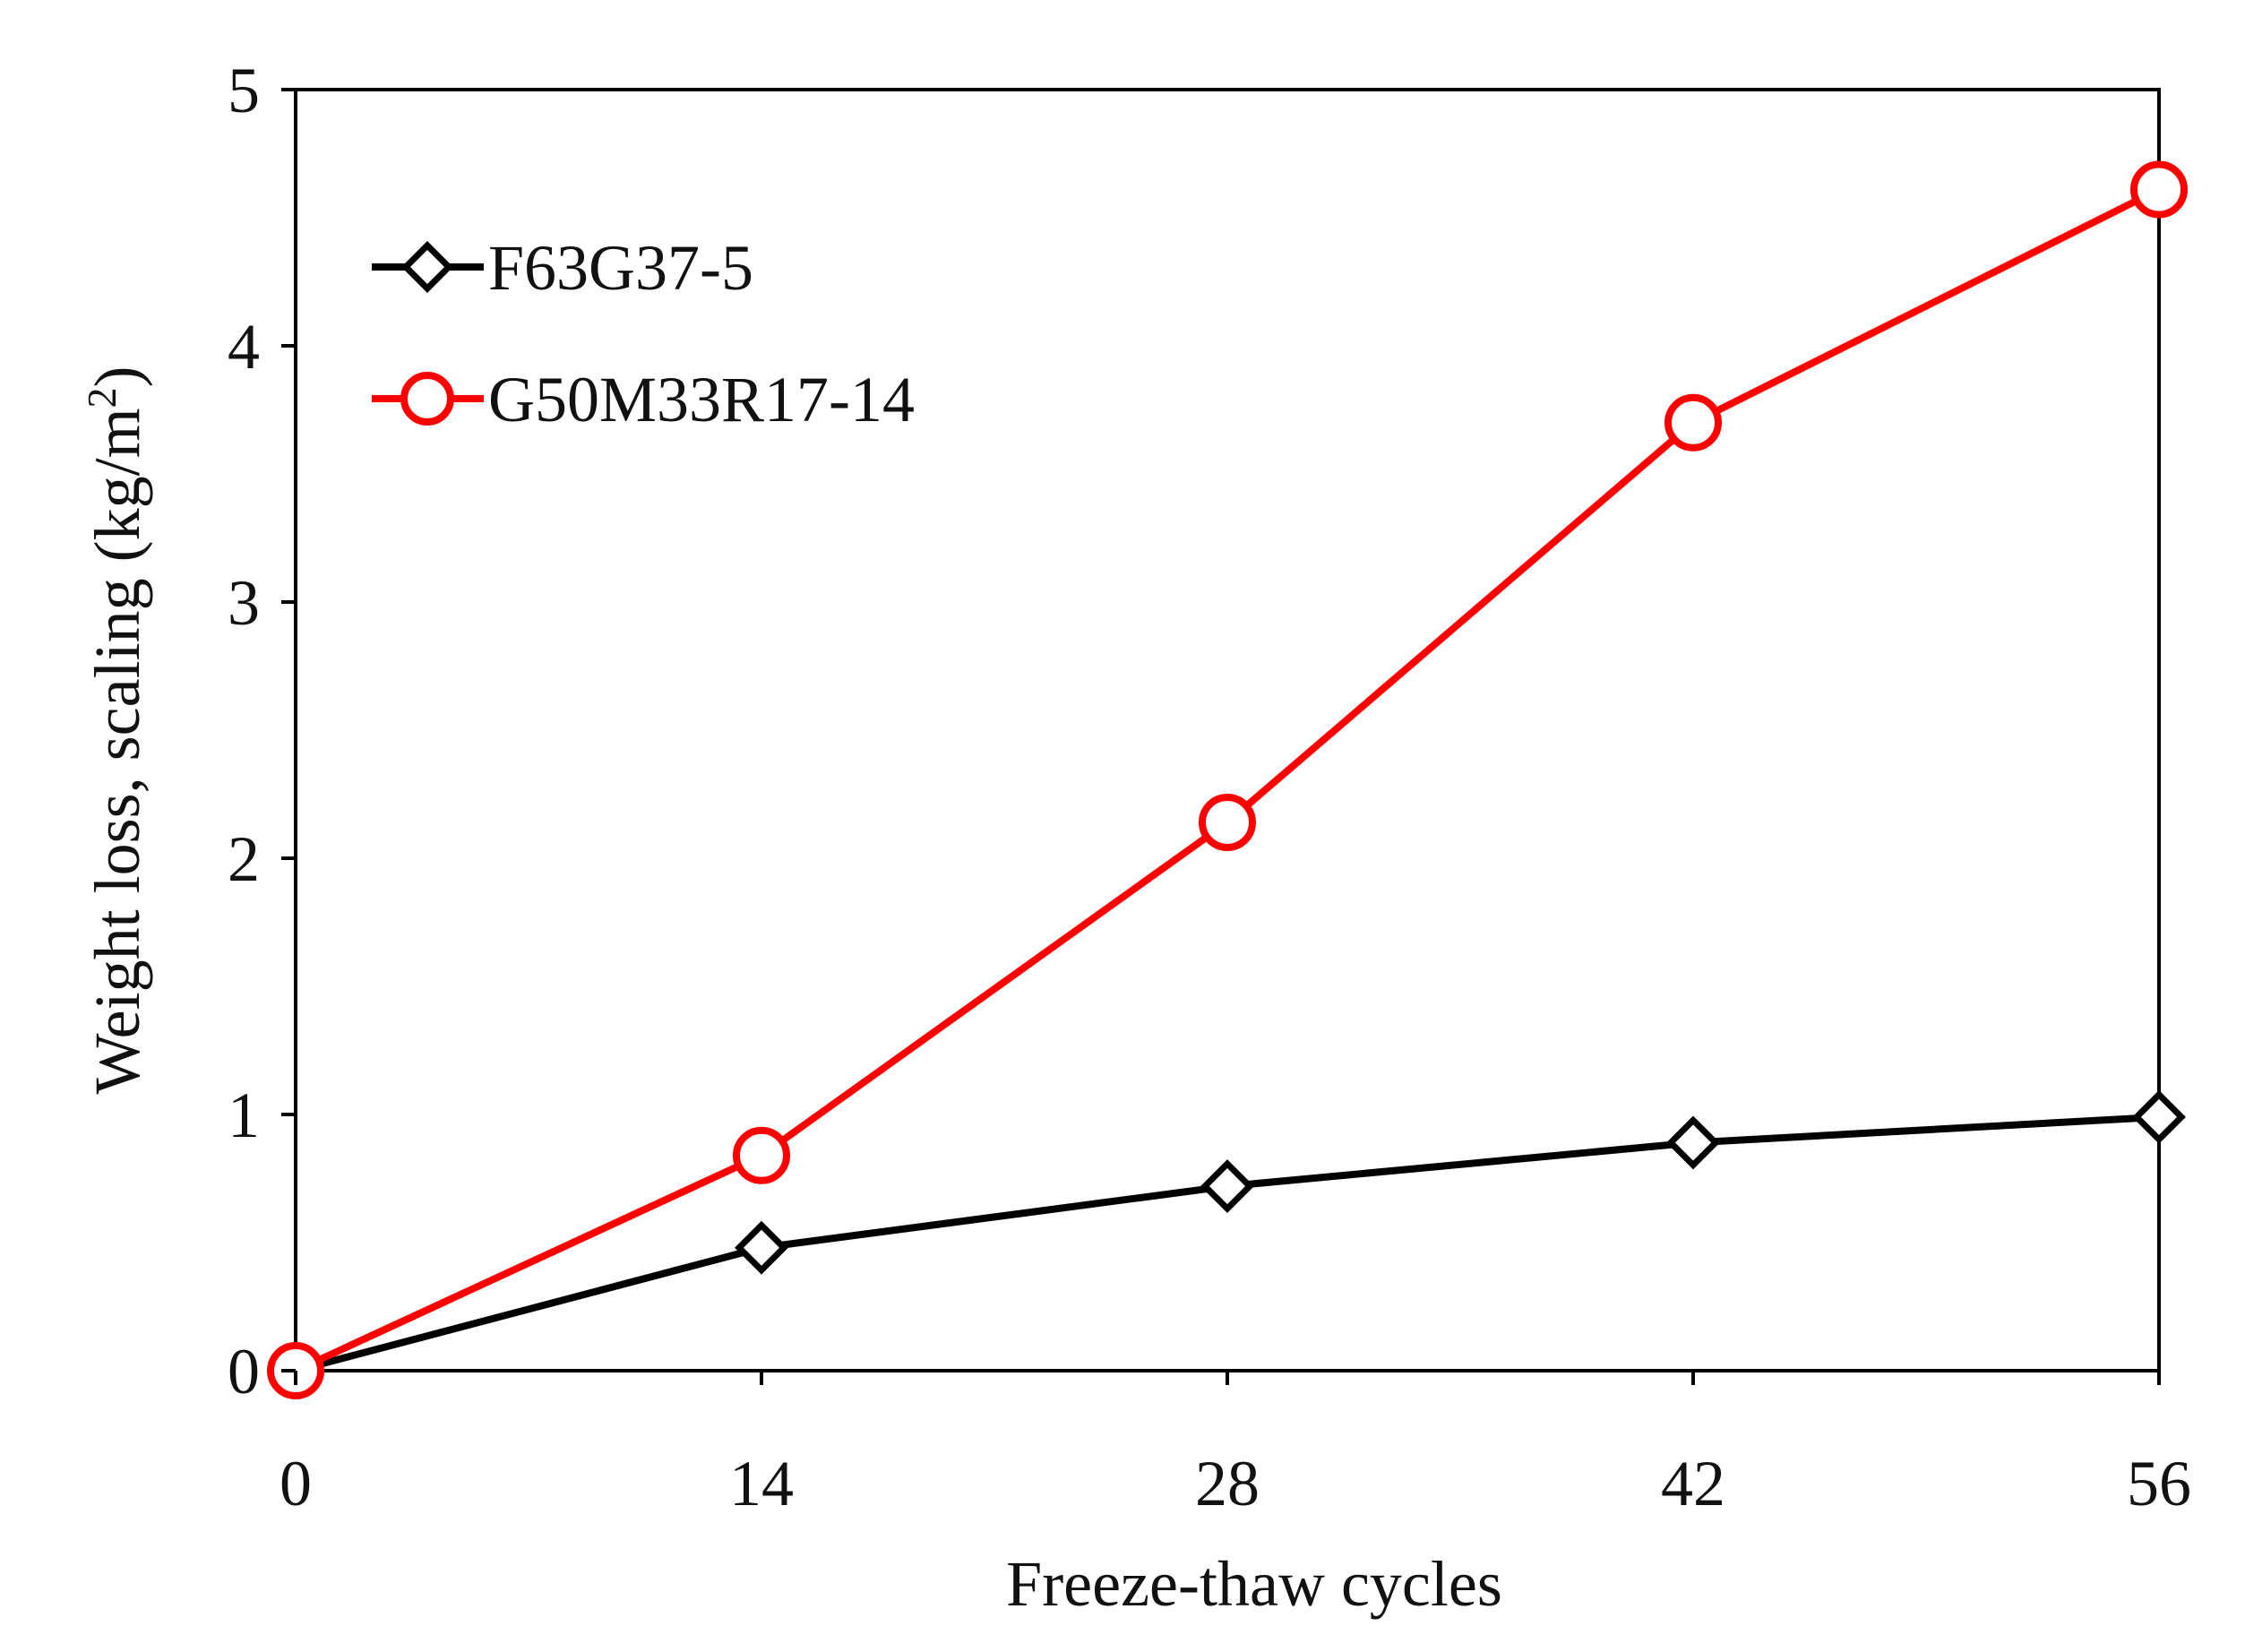 The image size is (2245, 1652). What do you see at coordinates (1227, 1484) in the screenshot?
I see `x-tick-label: 28` at bounding box center [1227, 1484].